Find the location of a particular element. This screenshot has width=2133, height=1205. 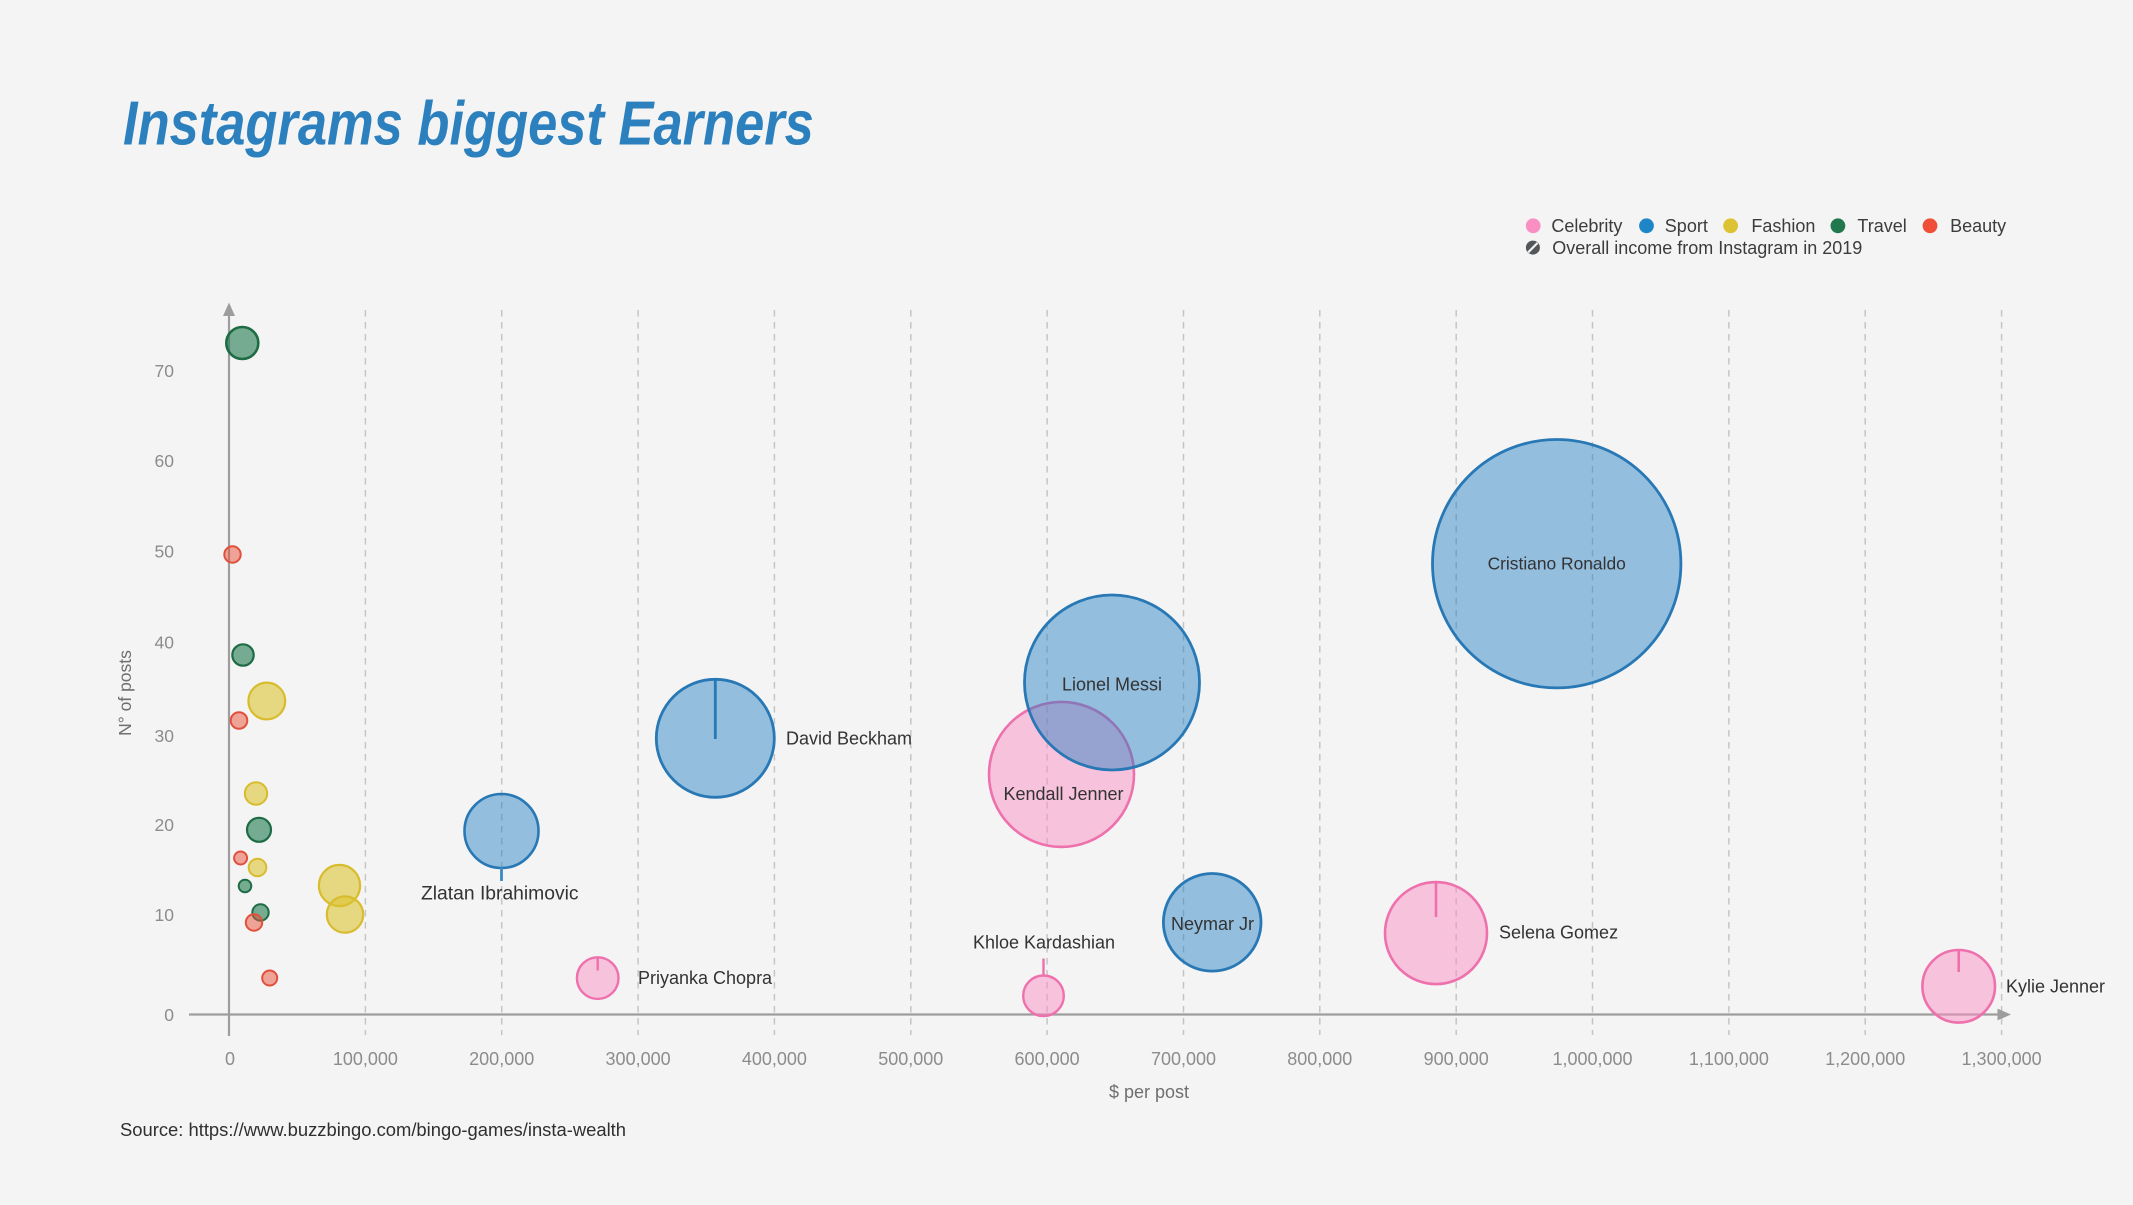

svg-text: Priyanka Chopra is located at coordinates (705, 978).